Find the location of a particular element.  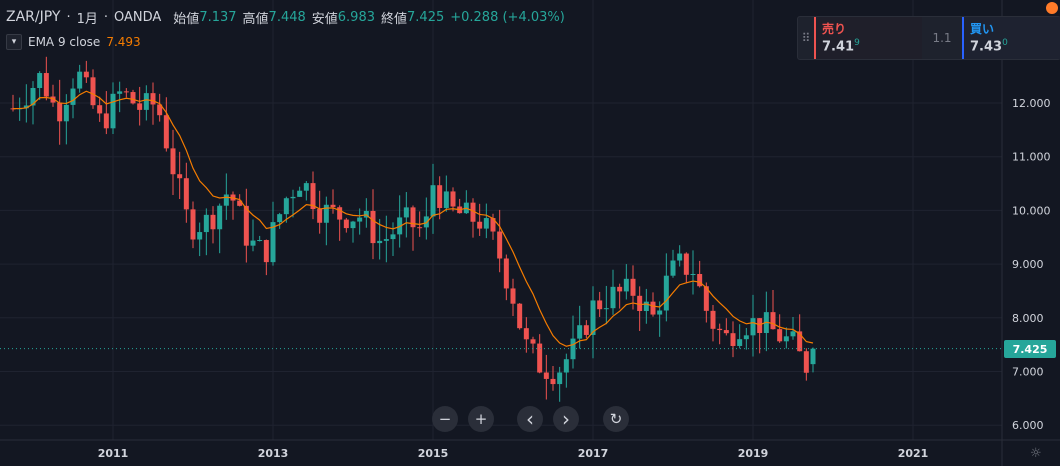

x-tick-label: 2013 is located at coordinates (273, 453).